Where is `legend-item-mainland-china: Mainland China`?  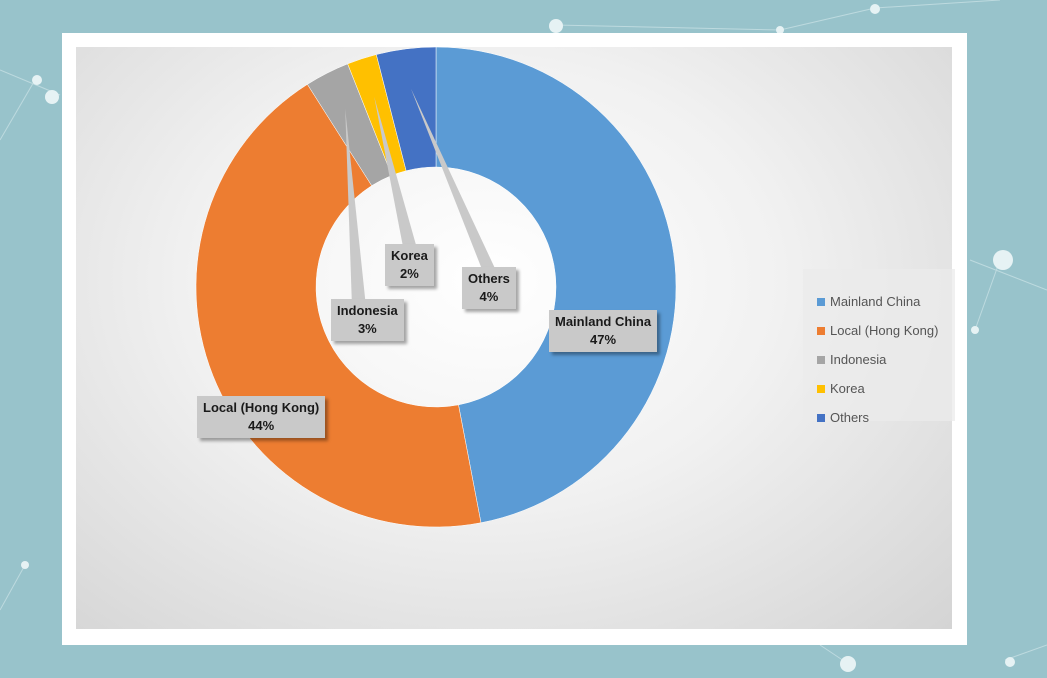 legend-item-mainland-china: Mainland China is located at coordinates (879, 301).